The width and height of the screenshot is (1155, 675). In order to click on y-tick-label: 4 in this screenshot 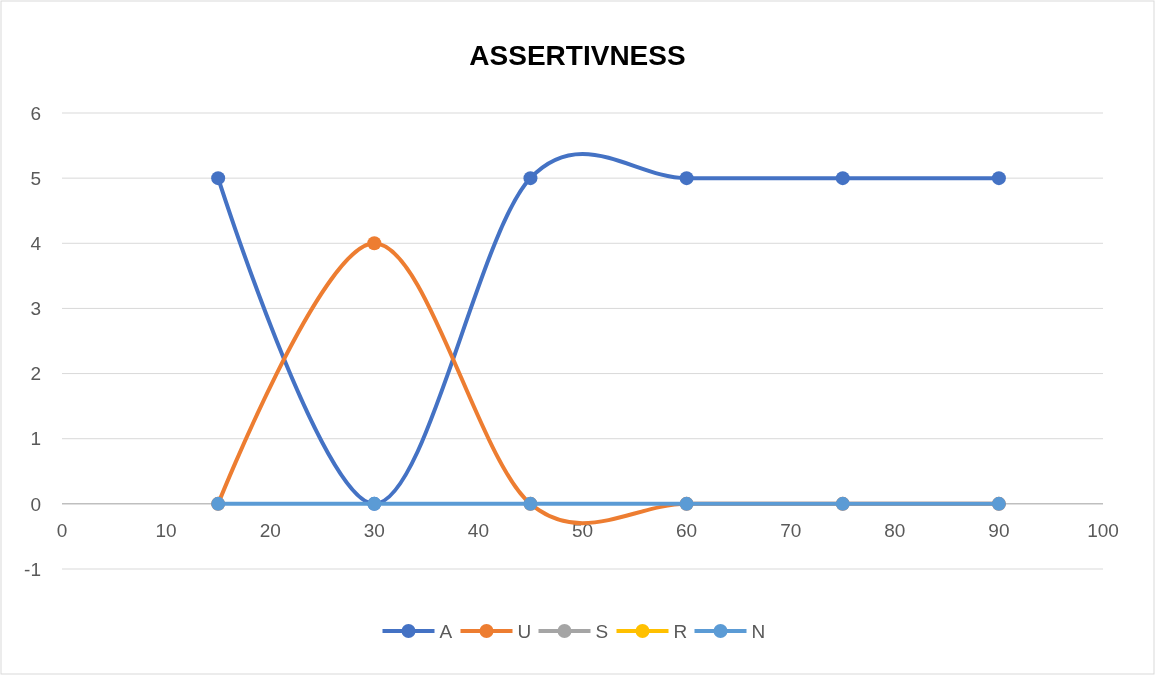, I will do `click(36, 243)`.